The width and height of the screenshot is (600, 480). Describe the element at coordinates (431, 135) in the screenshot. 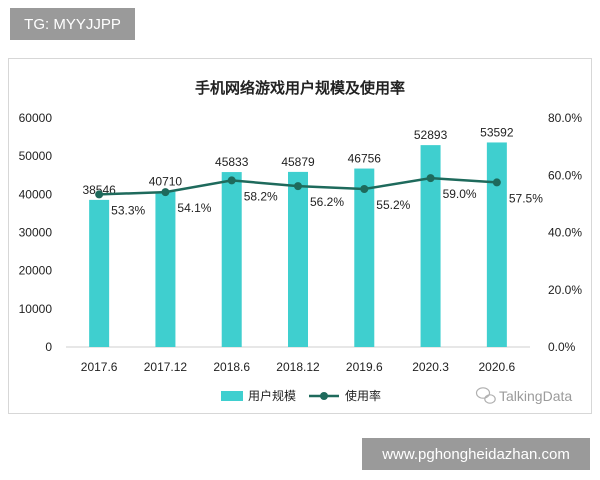

I see `bar-value-label: 52893` at that location.